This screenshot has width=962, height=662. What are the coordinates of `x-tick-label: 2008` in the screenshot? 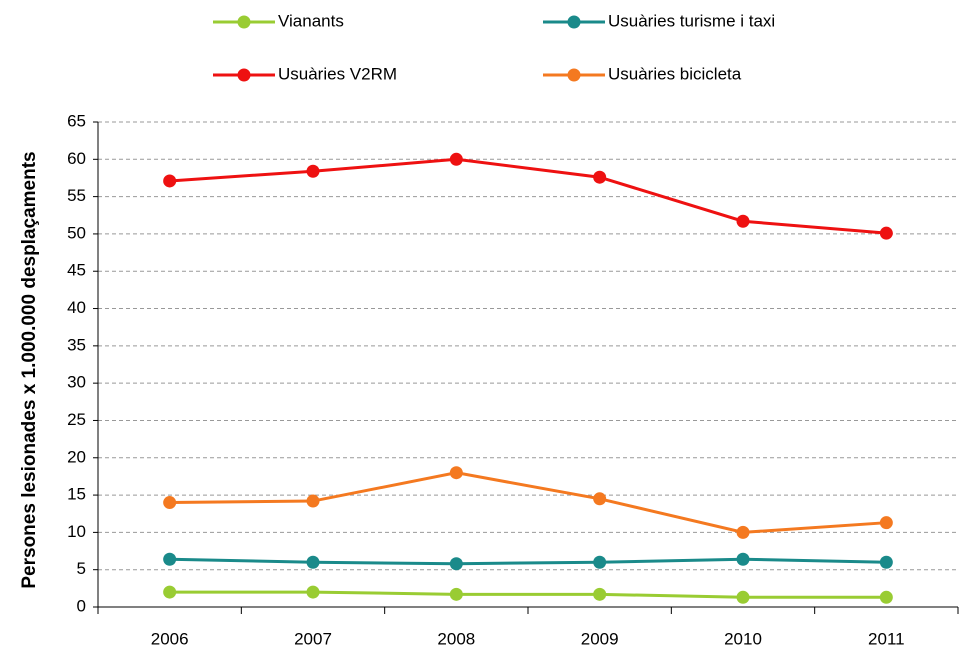 It's located at (456, 638).